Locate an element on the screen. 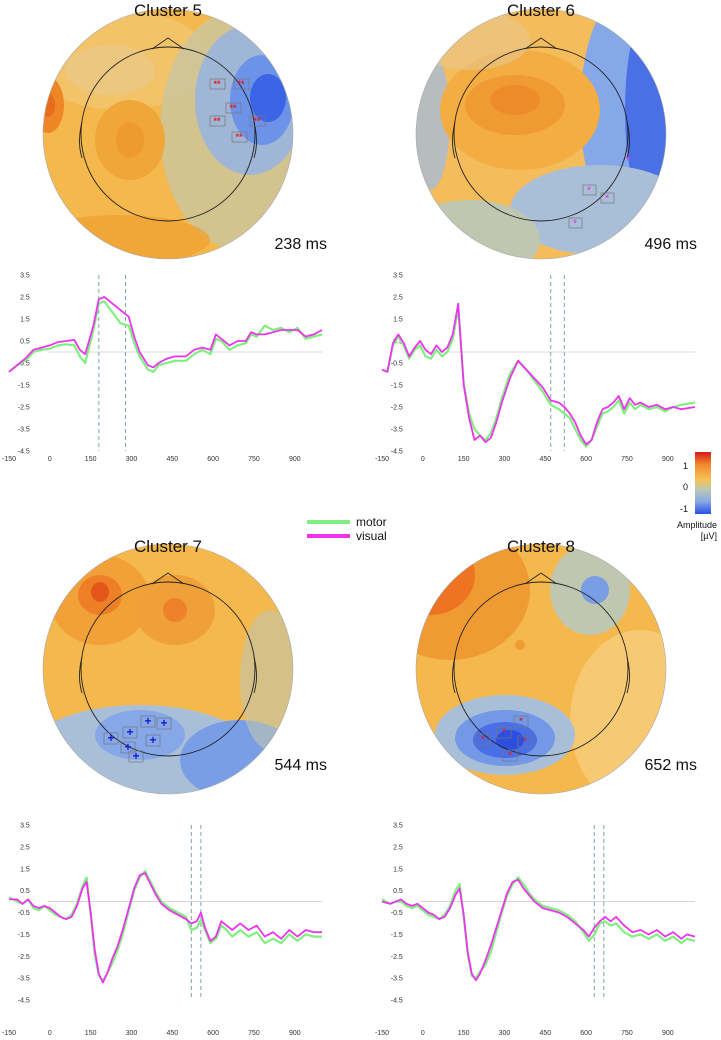 Image resolution: width=721 pixels, height=1040 pixels. electrode-marker-c8-3: * is located at coordinates (525, 741).